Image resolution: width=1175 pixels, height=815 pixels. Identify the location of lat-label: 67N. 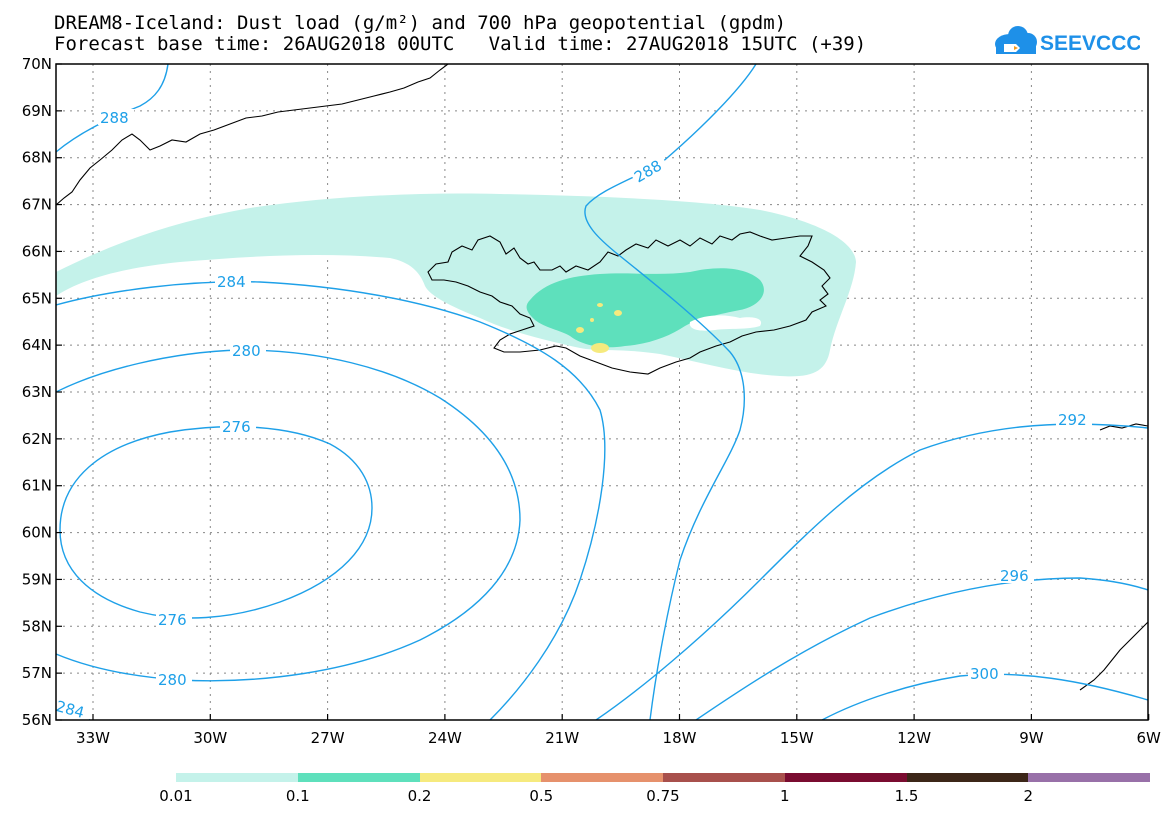
(37, 205).